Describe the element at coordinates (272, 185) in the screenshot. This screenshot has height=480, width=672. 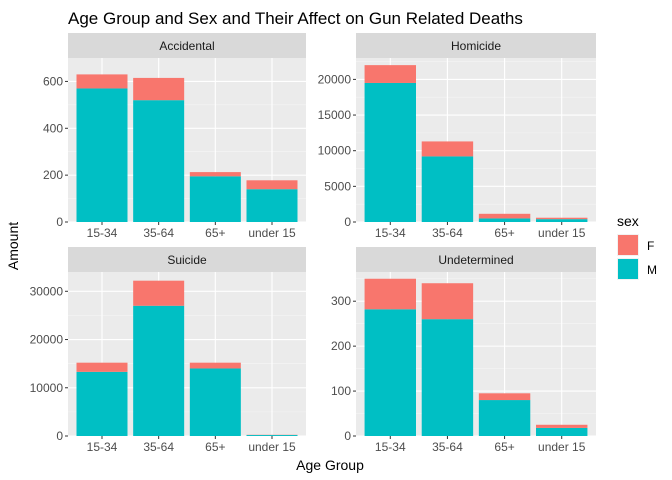
I see `bar-accidental-under-15-f` at that location.